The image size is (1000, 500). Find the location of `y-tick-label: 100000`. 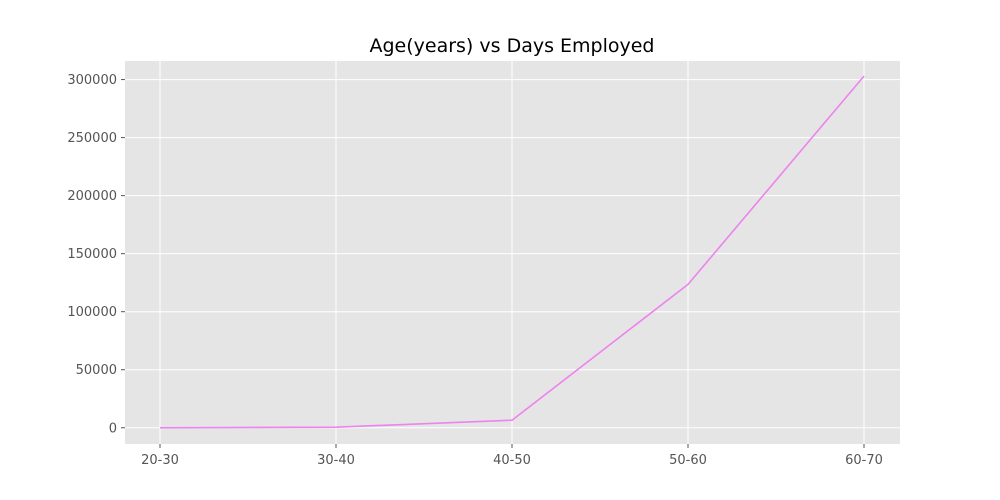

y-tick-label: 100000 is located at coordinates (92, 312).